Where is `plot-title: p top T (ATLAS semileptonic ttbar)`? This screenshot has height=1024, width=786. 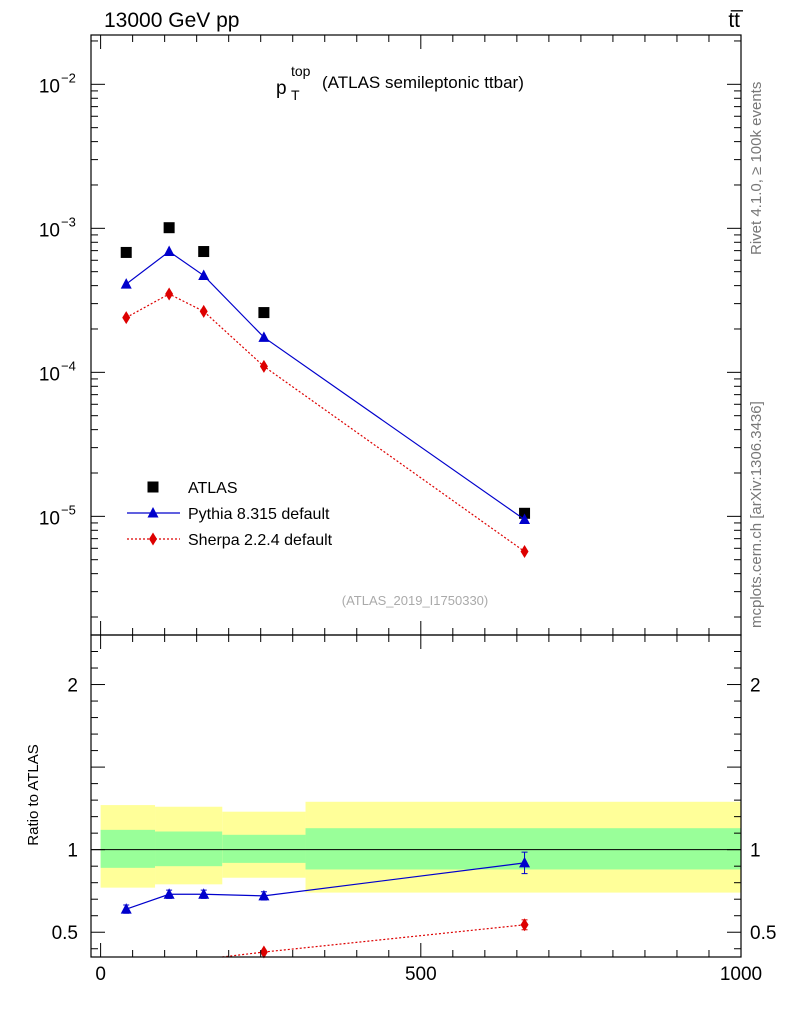 plot-title: p top T (ATLAS semileptonic ttbar) is located at coordinates (400, 83).